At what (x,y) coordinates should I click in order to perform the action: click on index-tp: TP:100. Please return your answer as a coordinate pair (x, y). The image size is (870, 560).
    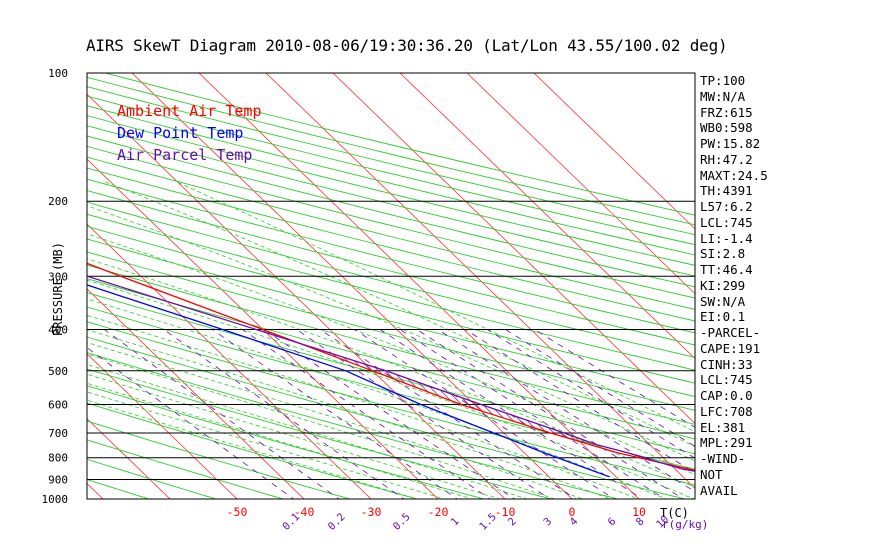
    Looking at the image, I should click on (723, 80).